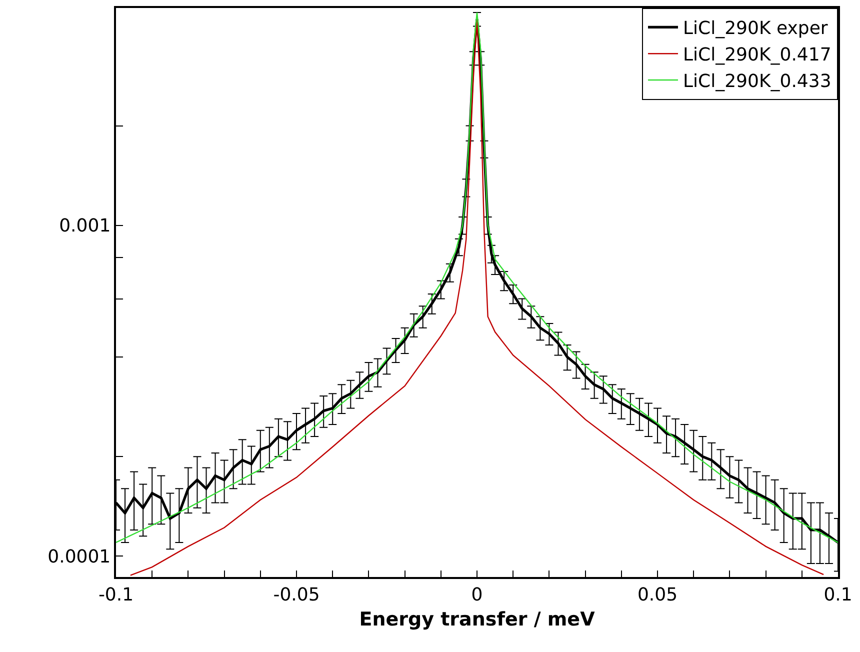 The width and height of the screenshot is (860, 652). What do you see at coordinates (296, 595) in the screenshot?
I see `x-tick-label: -0.05` at bounding box center [296, 595].